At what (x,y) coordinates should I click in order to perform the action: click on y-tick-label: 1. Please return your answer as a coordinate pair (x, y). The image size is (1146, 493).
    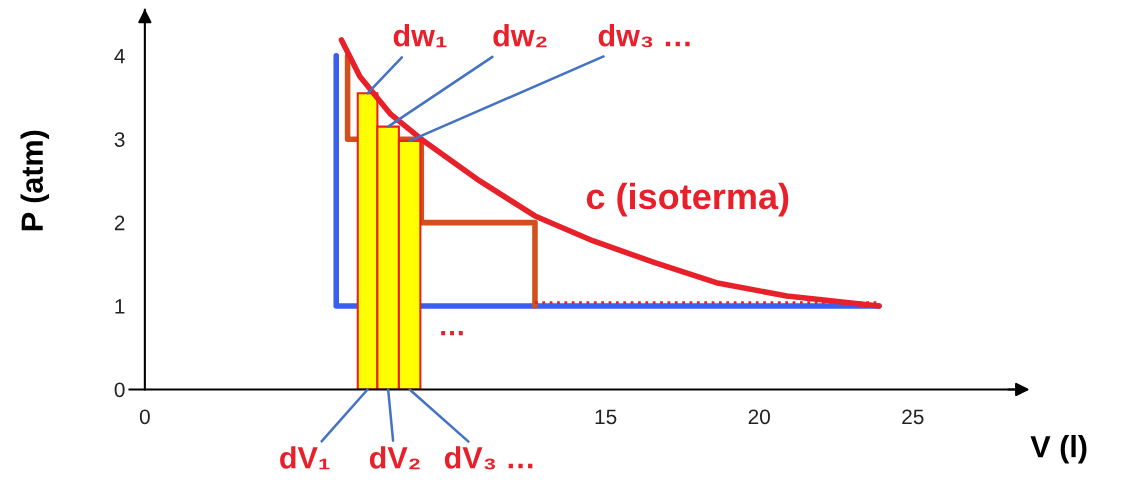
    Looking at the image, I should click on (120, 306).